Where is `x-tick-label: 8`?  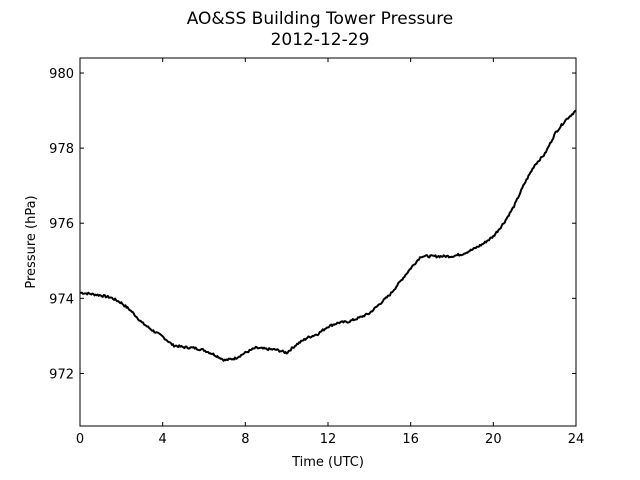 x-tick-label: 8 is located at coordinates (245, 439).